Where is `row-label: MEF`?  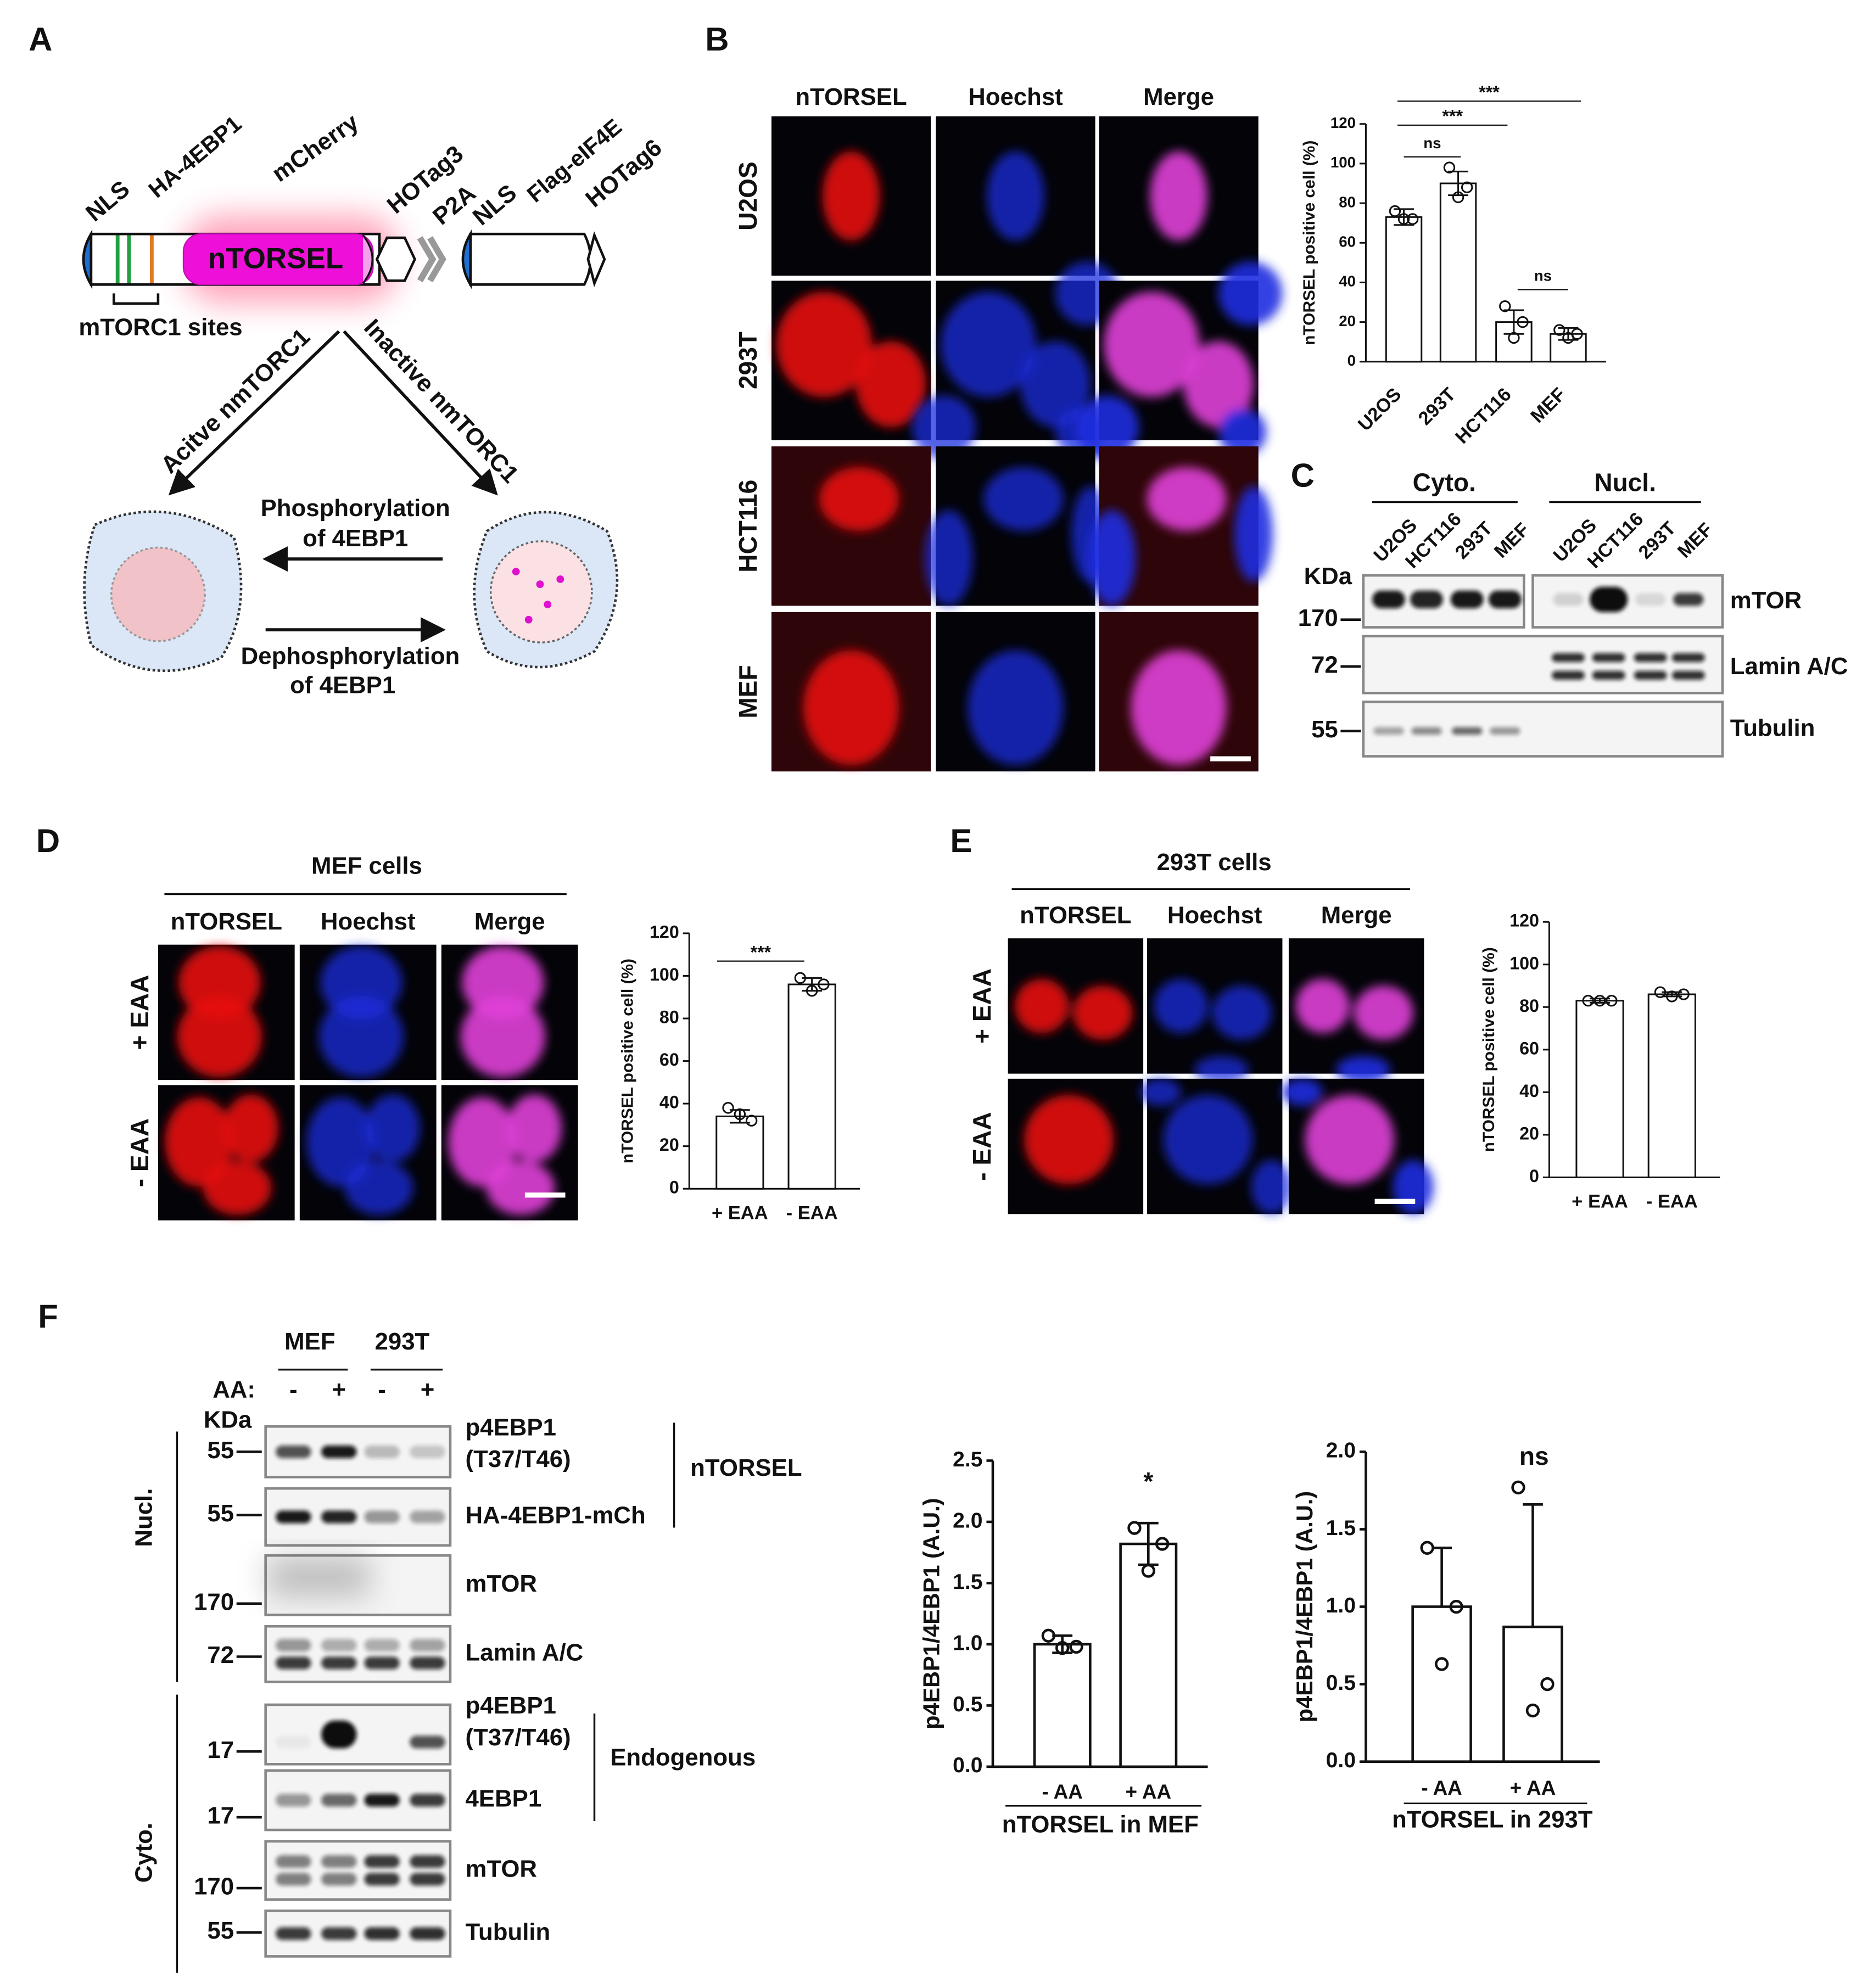
row-label: MEF is located at coordinates (748, 691).